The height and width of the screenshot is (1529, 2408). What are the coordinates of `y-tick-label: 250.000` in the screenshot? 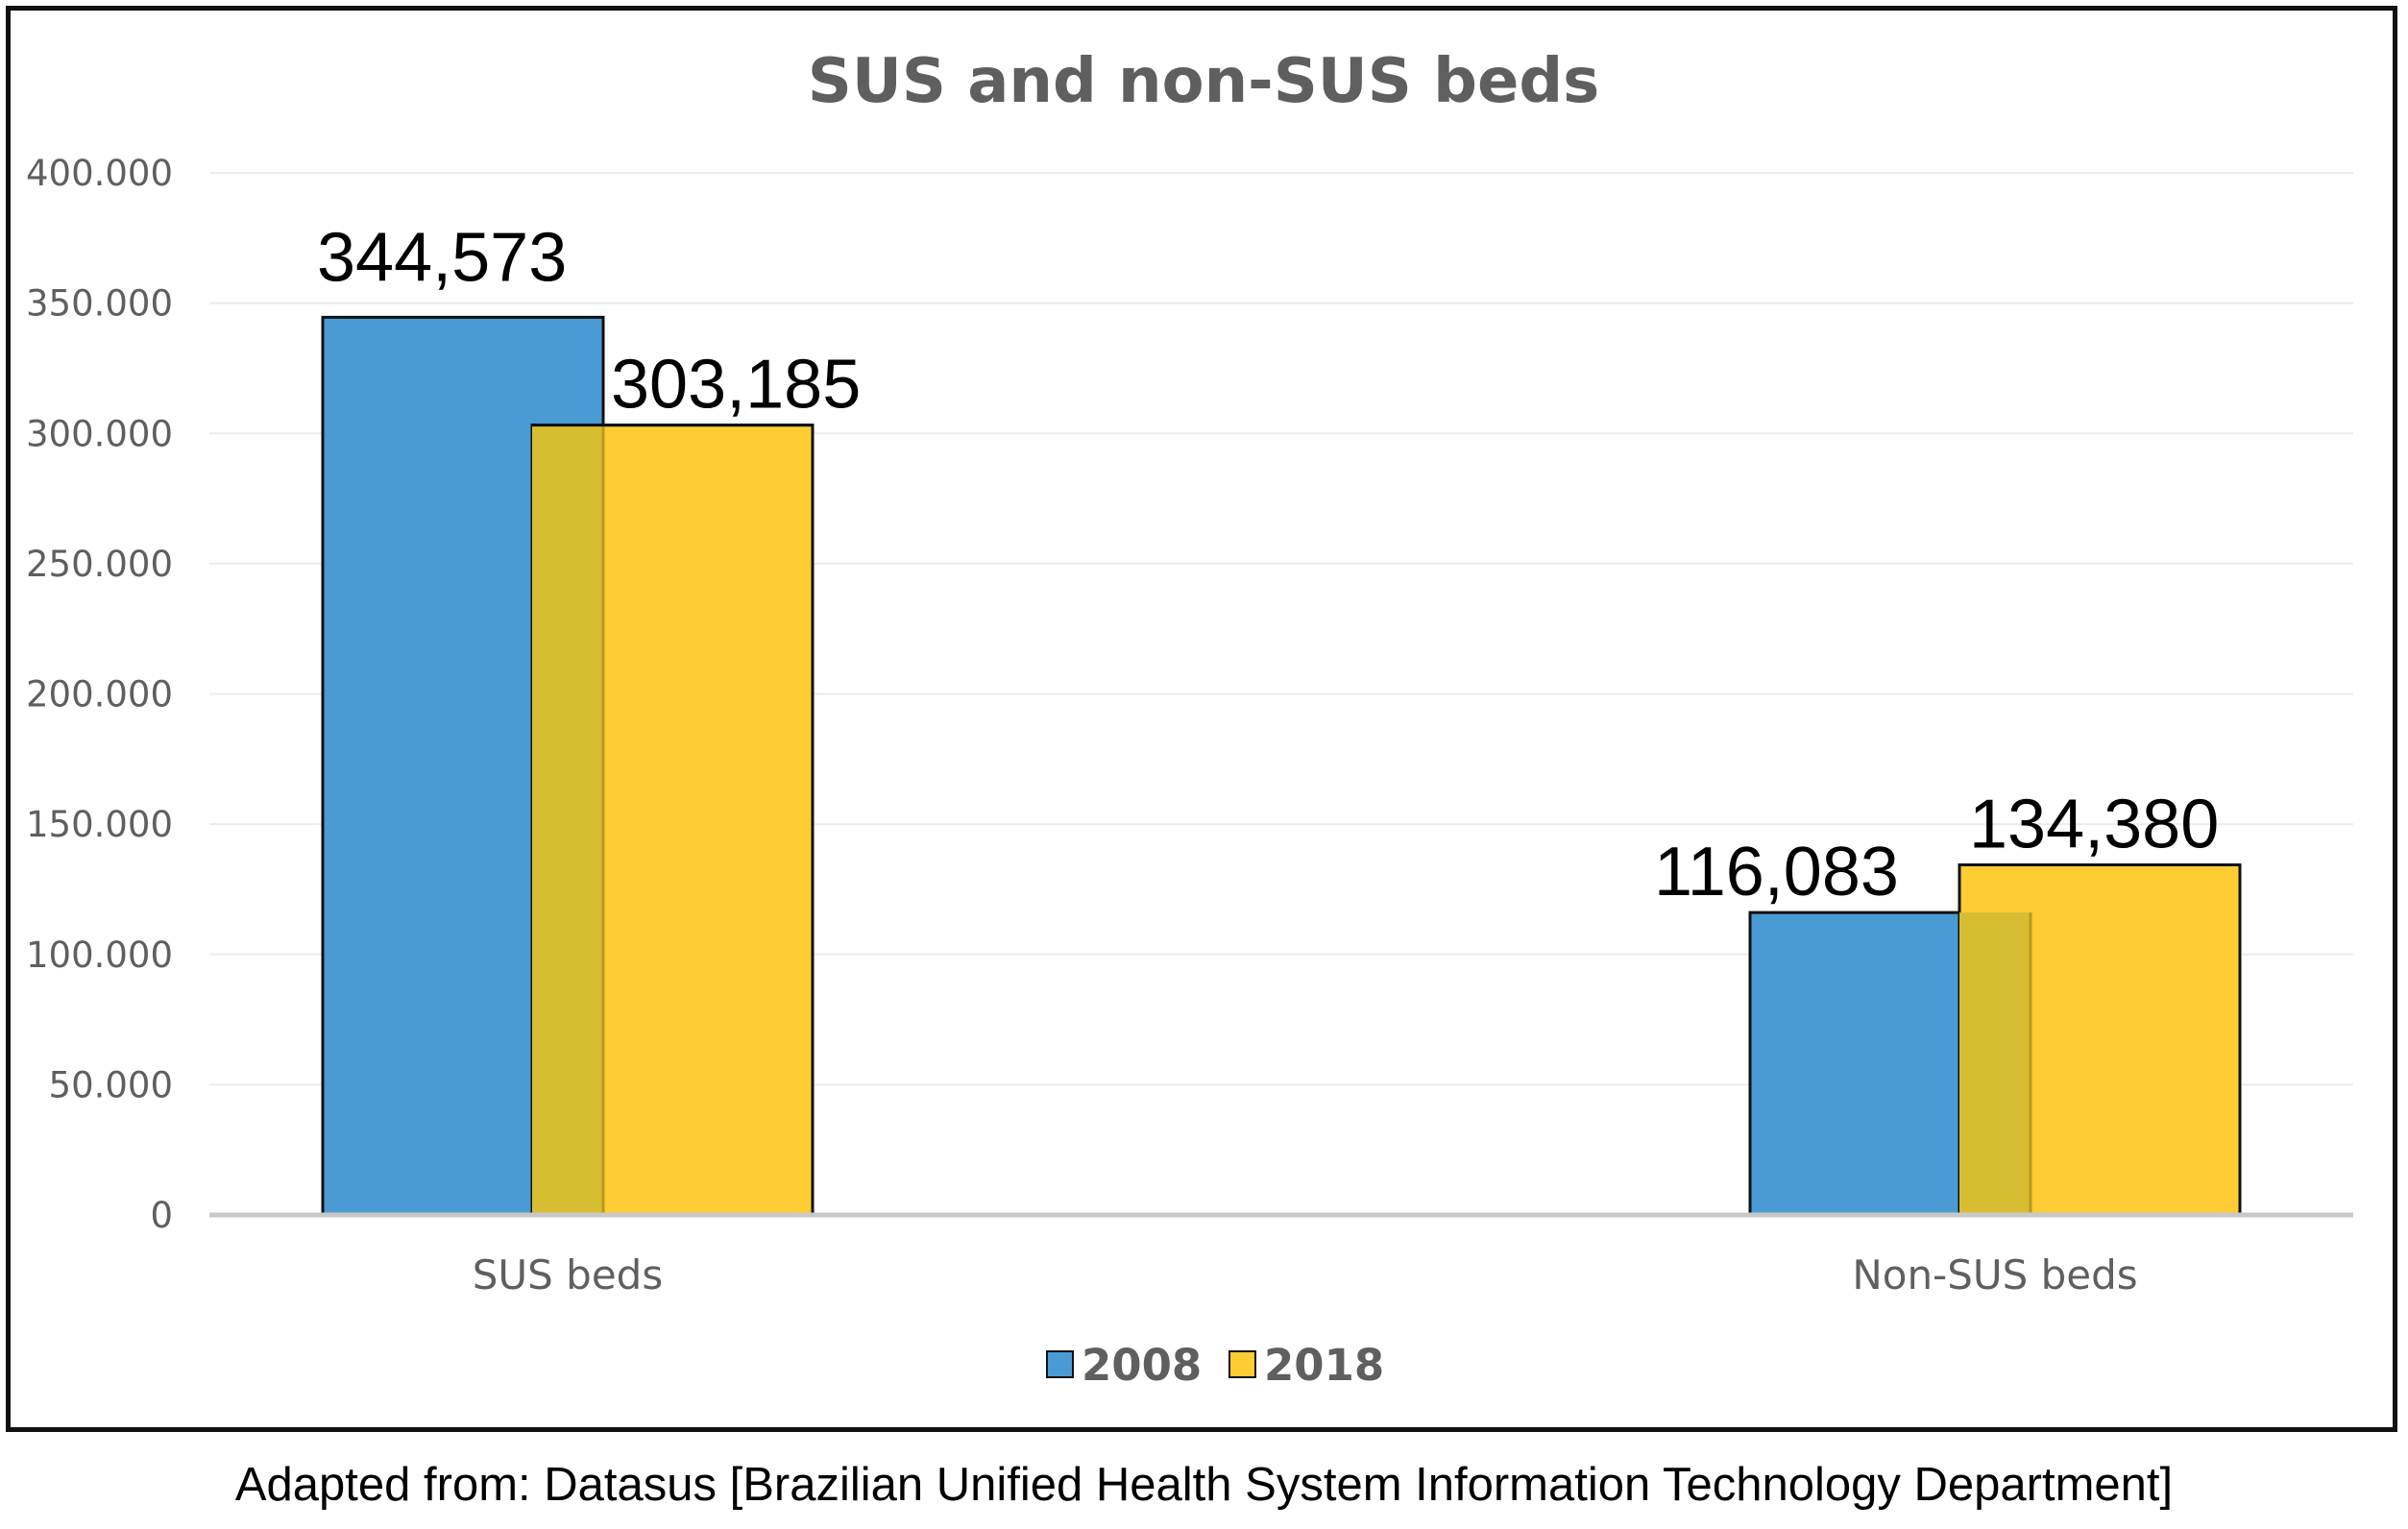 It's located at (99, 565).